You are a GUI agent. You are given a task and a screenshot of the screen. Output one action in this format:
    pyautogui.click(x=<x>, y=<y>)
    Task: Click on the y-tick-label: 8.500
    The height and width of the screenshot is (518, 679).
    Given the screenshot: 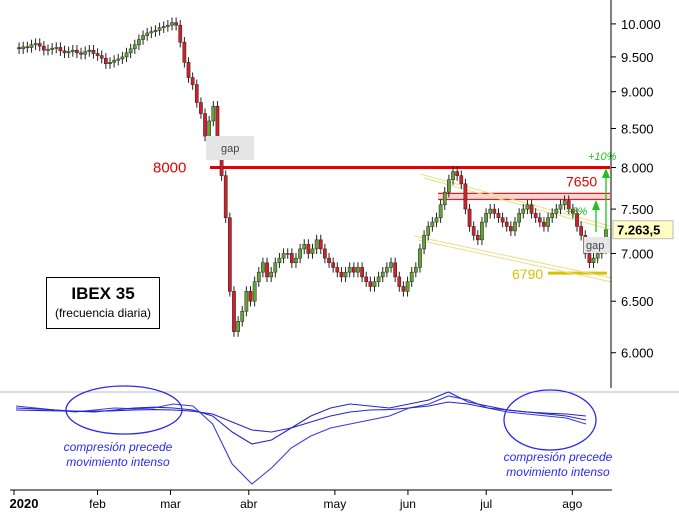 What is the action you would take?
    pyautogui.click(x=637, y=129)
    